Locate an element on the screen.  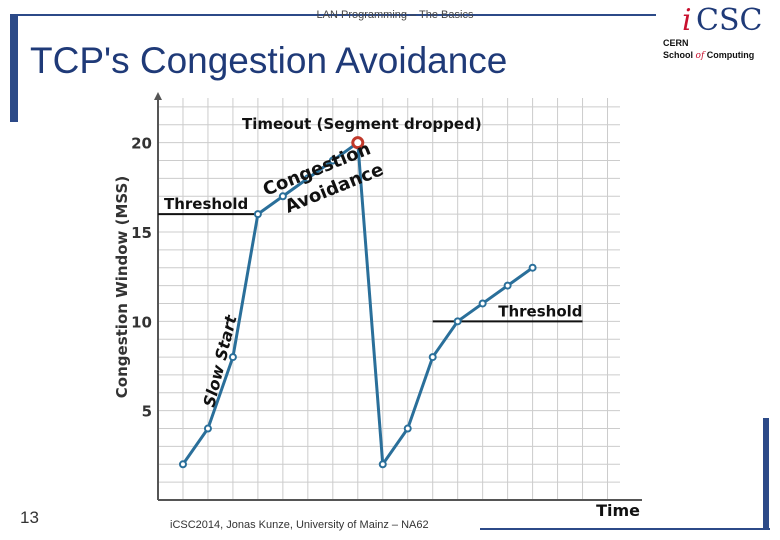
logo-of: of is located at coordinates (700, 56).